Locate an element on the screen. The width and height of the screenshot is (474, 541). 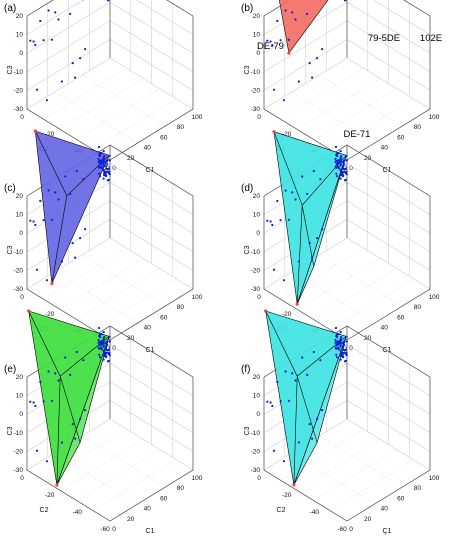
x-tick-label: 80 is located at coordinates (418, 488).